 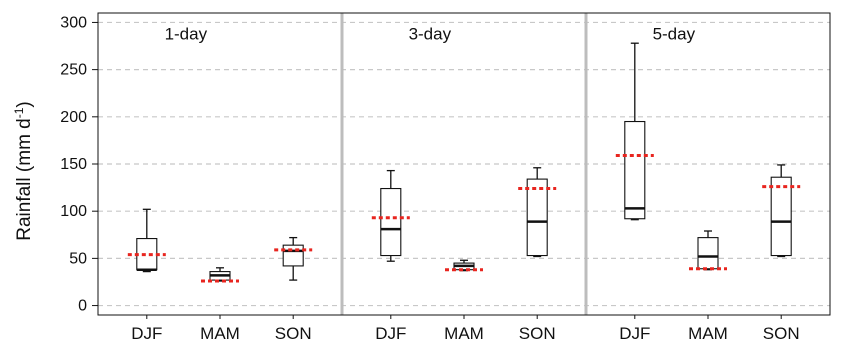 I want to click on y-tick-label: 150, so click(x=73, y=164).